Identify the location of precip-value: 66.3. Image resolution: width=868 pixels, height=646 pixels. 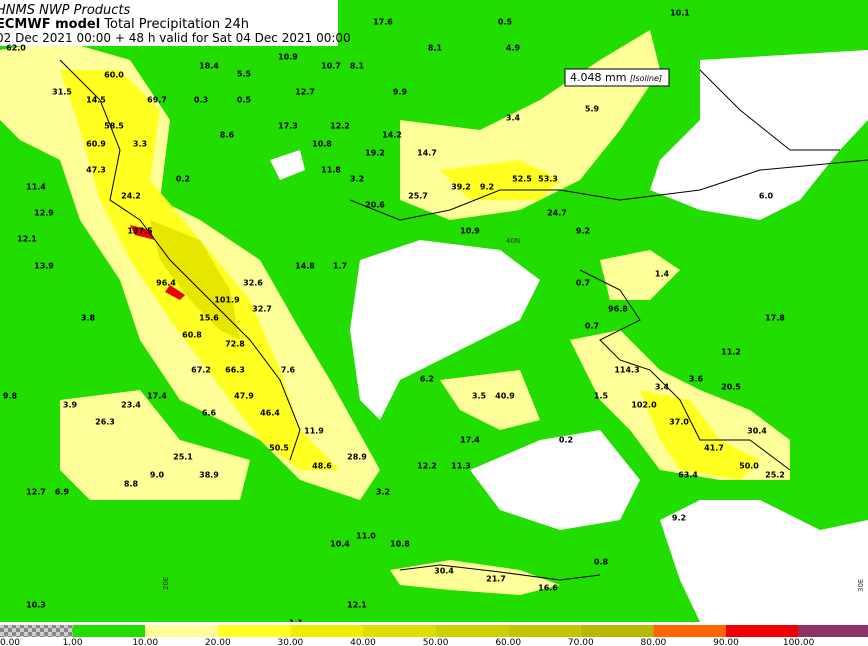
(235, 370).